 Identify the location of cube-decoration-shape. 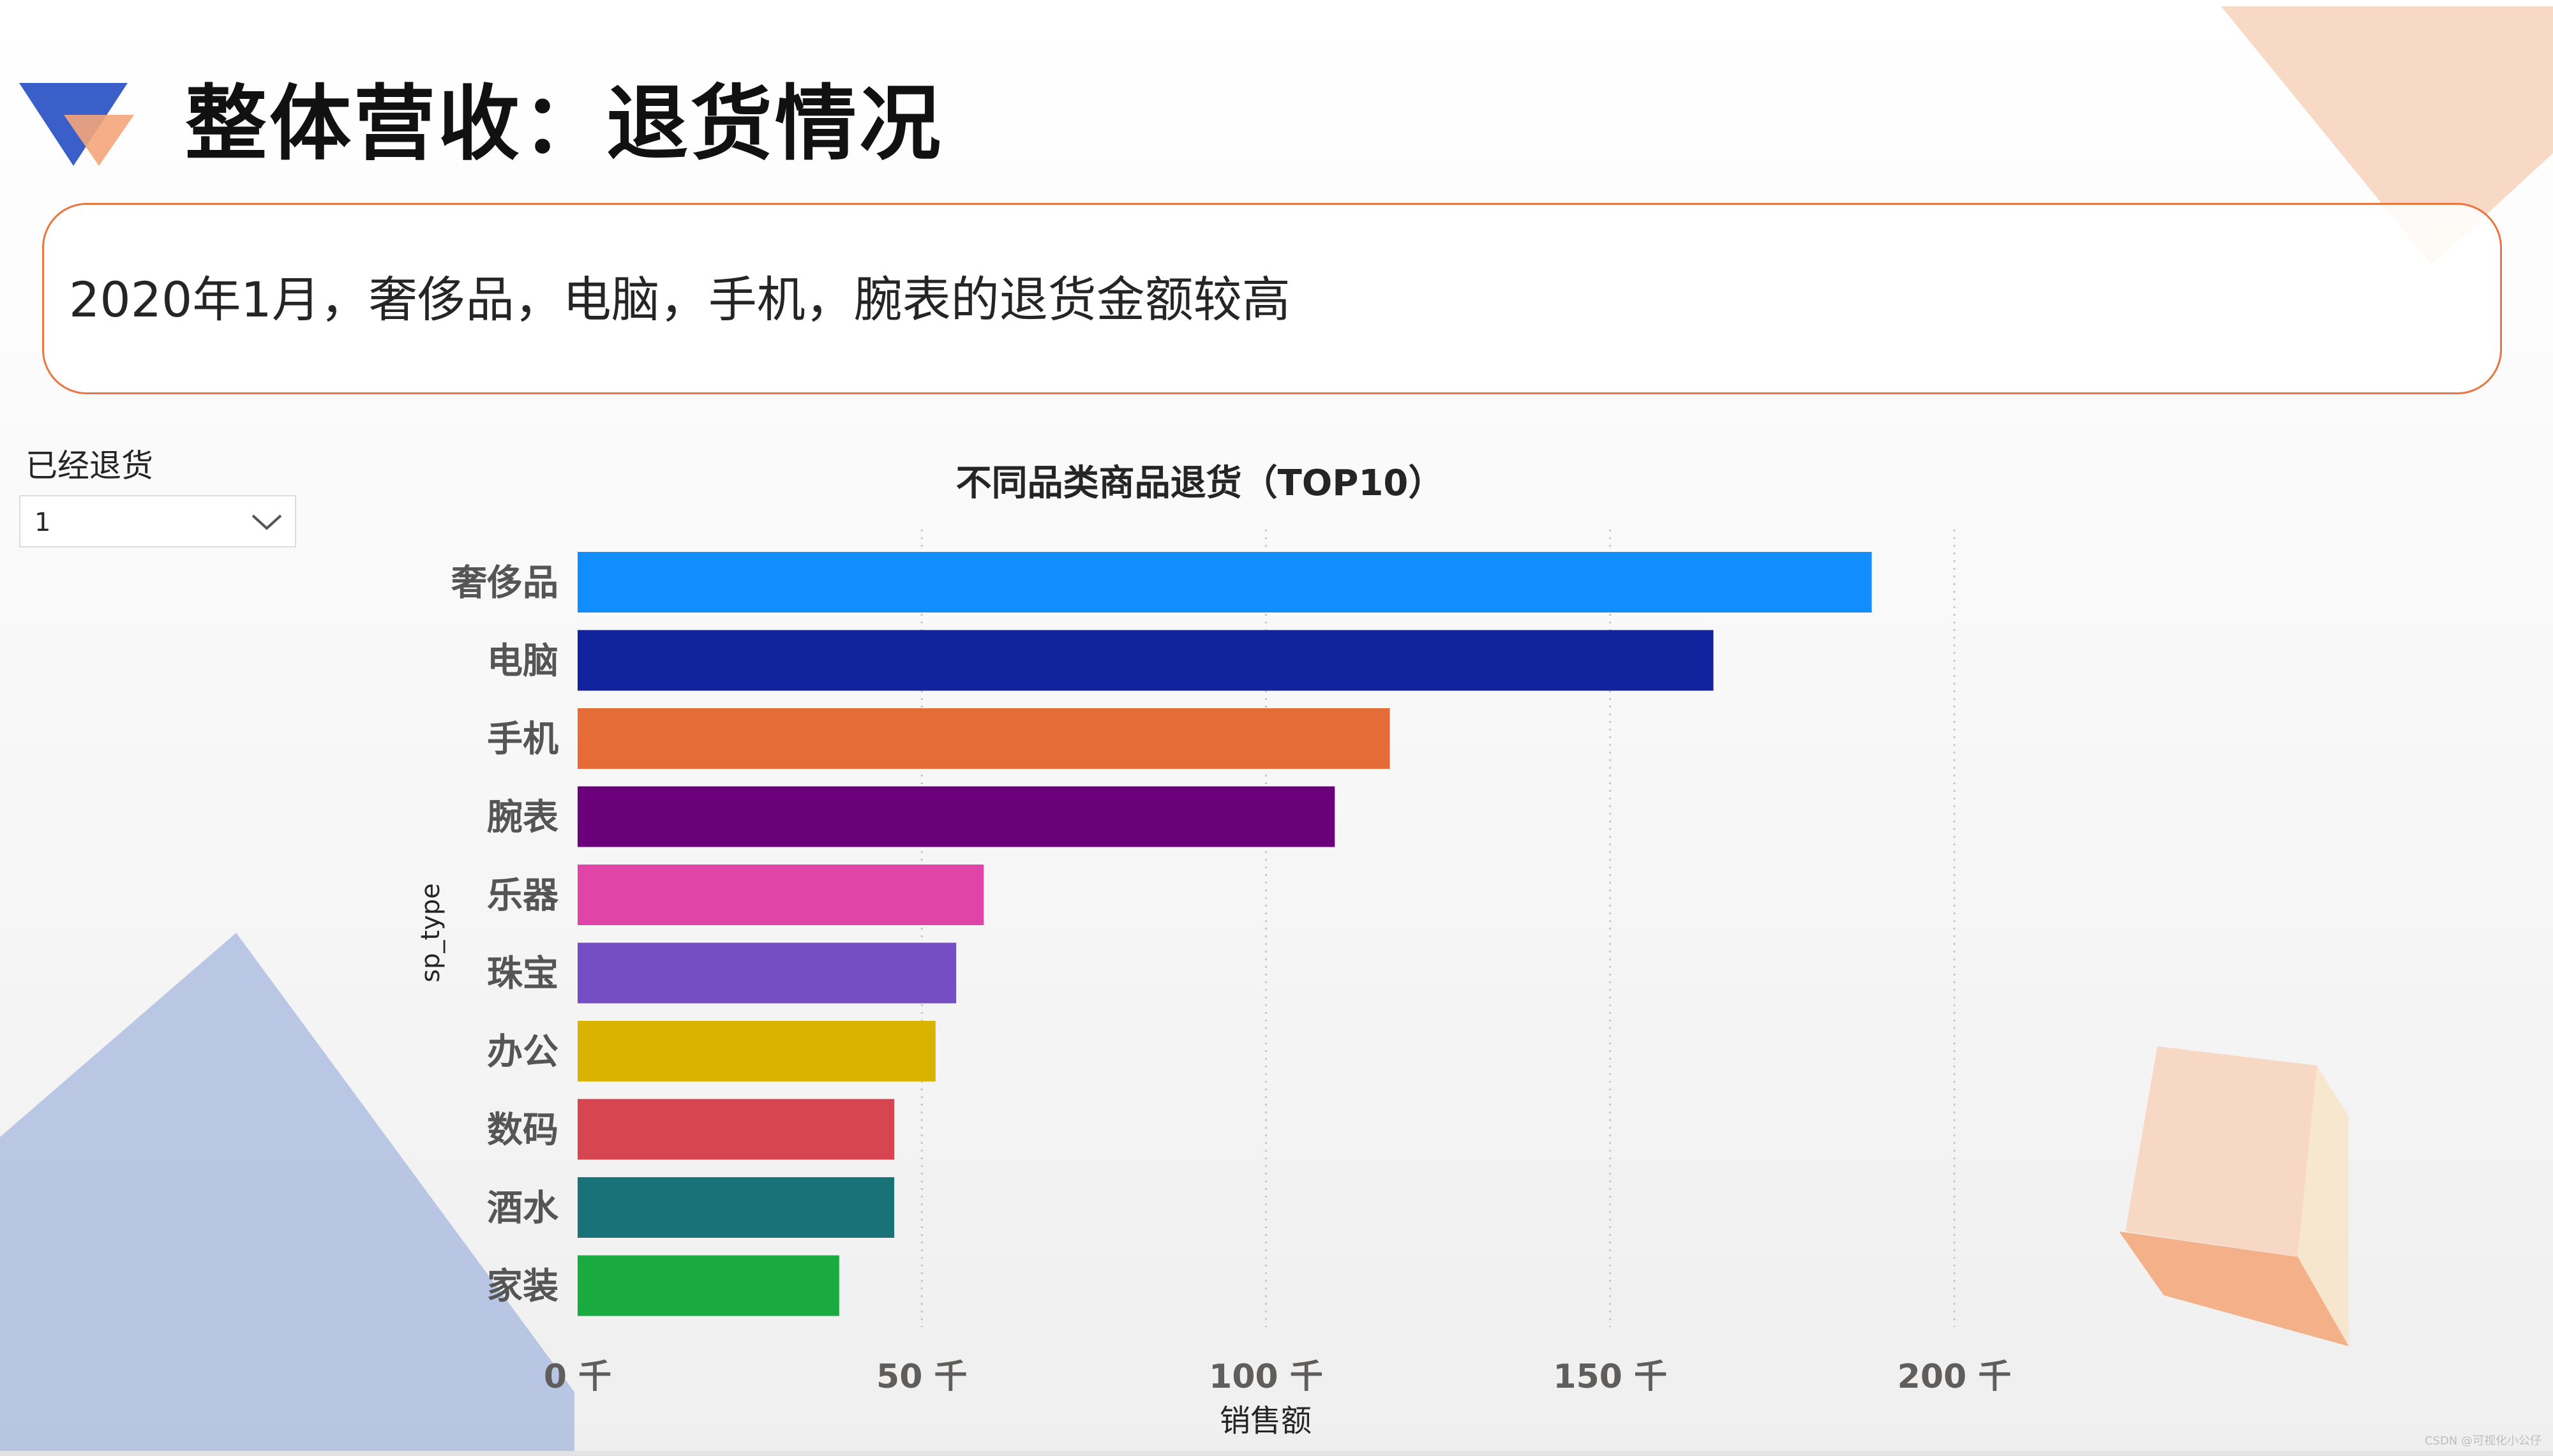
(2234, 1196).